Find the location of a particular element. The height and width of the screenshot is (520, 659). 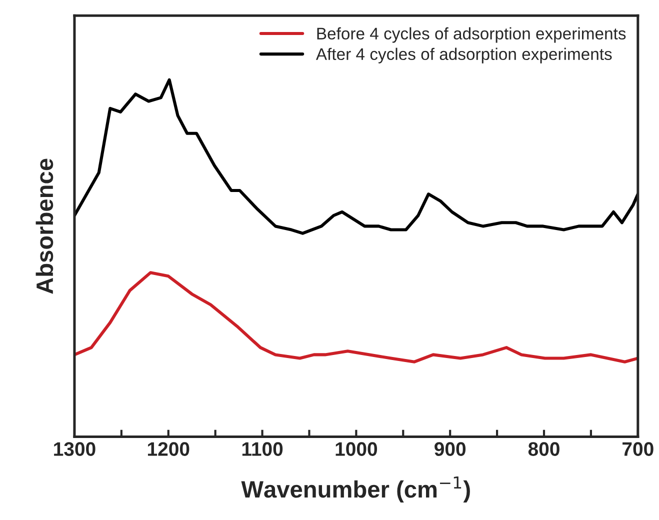

x-tick-label: 800 is located at coordinates (544, 449).